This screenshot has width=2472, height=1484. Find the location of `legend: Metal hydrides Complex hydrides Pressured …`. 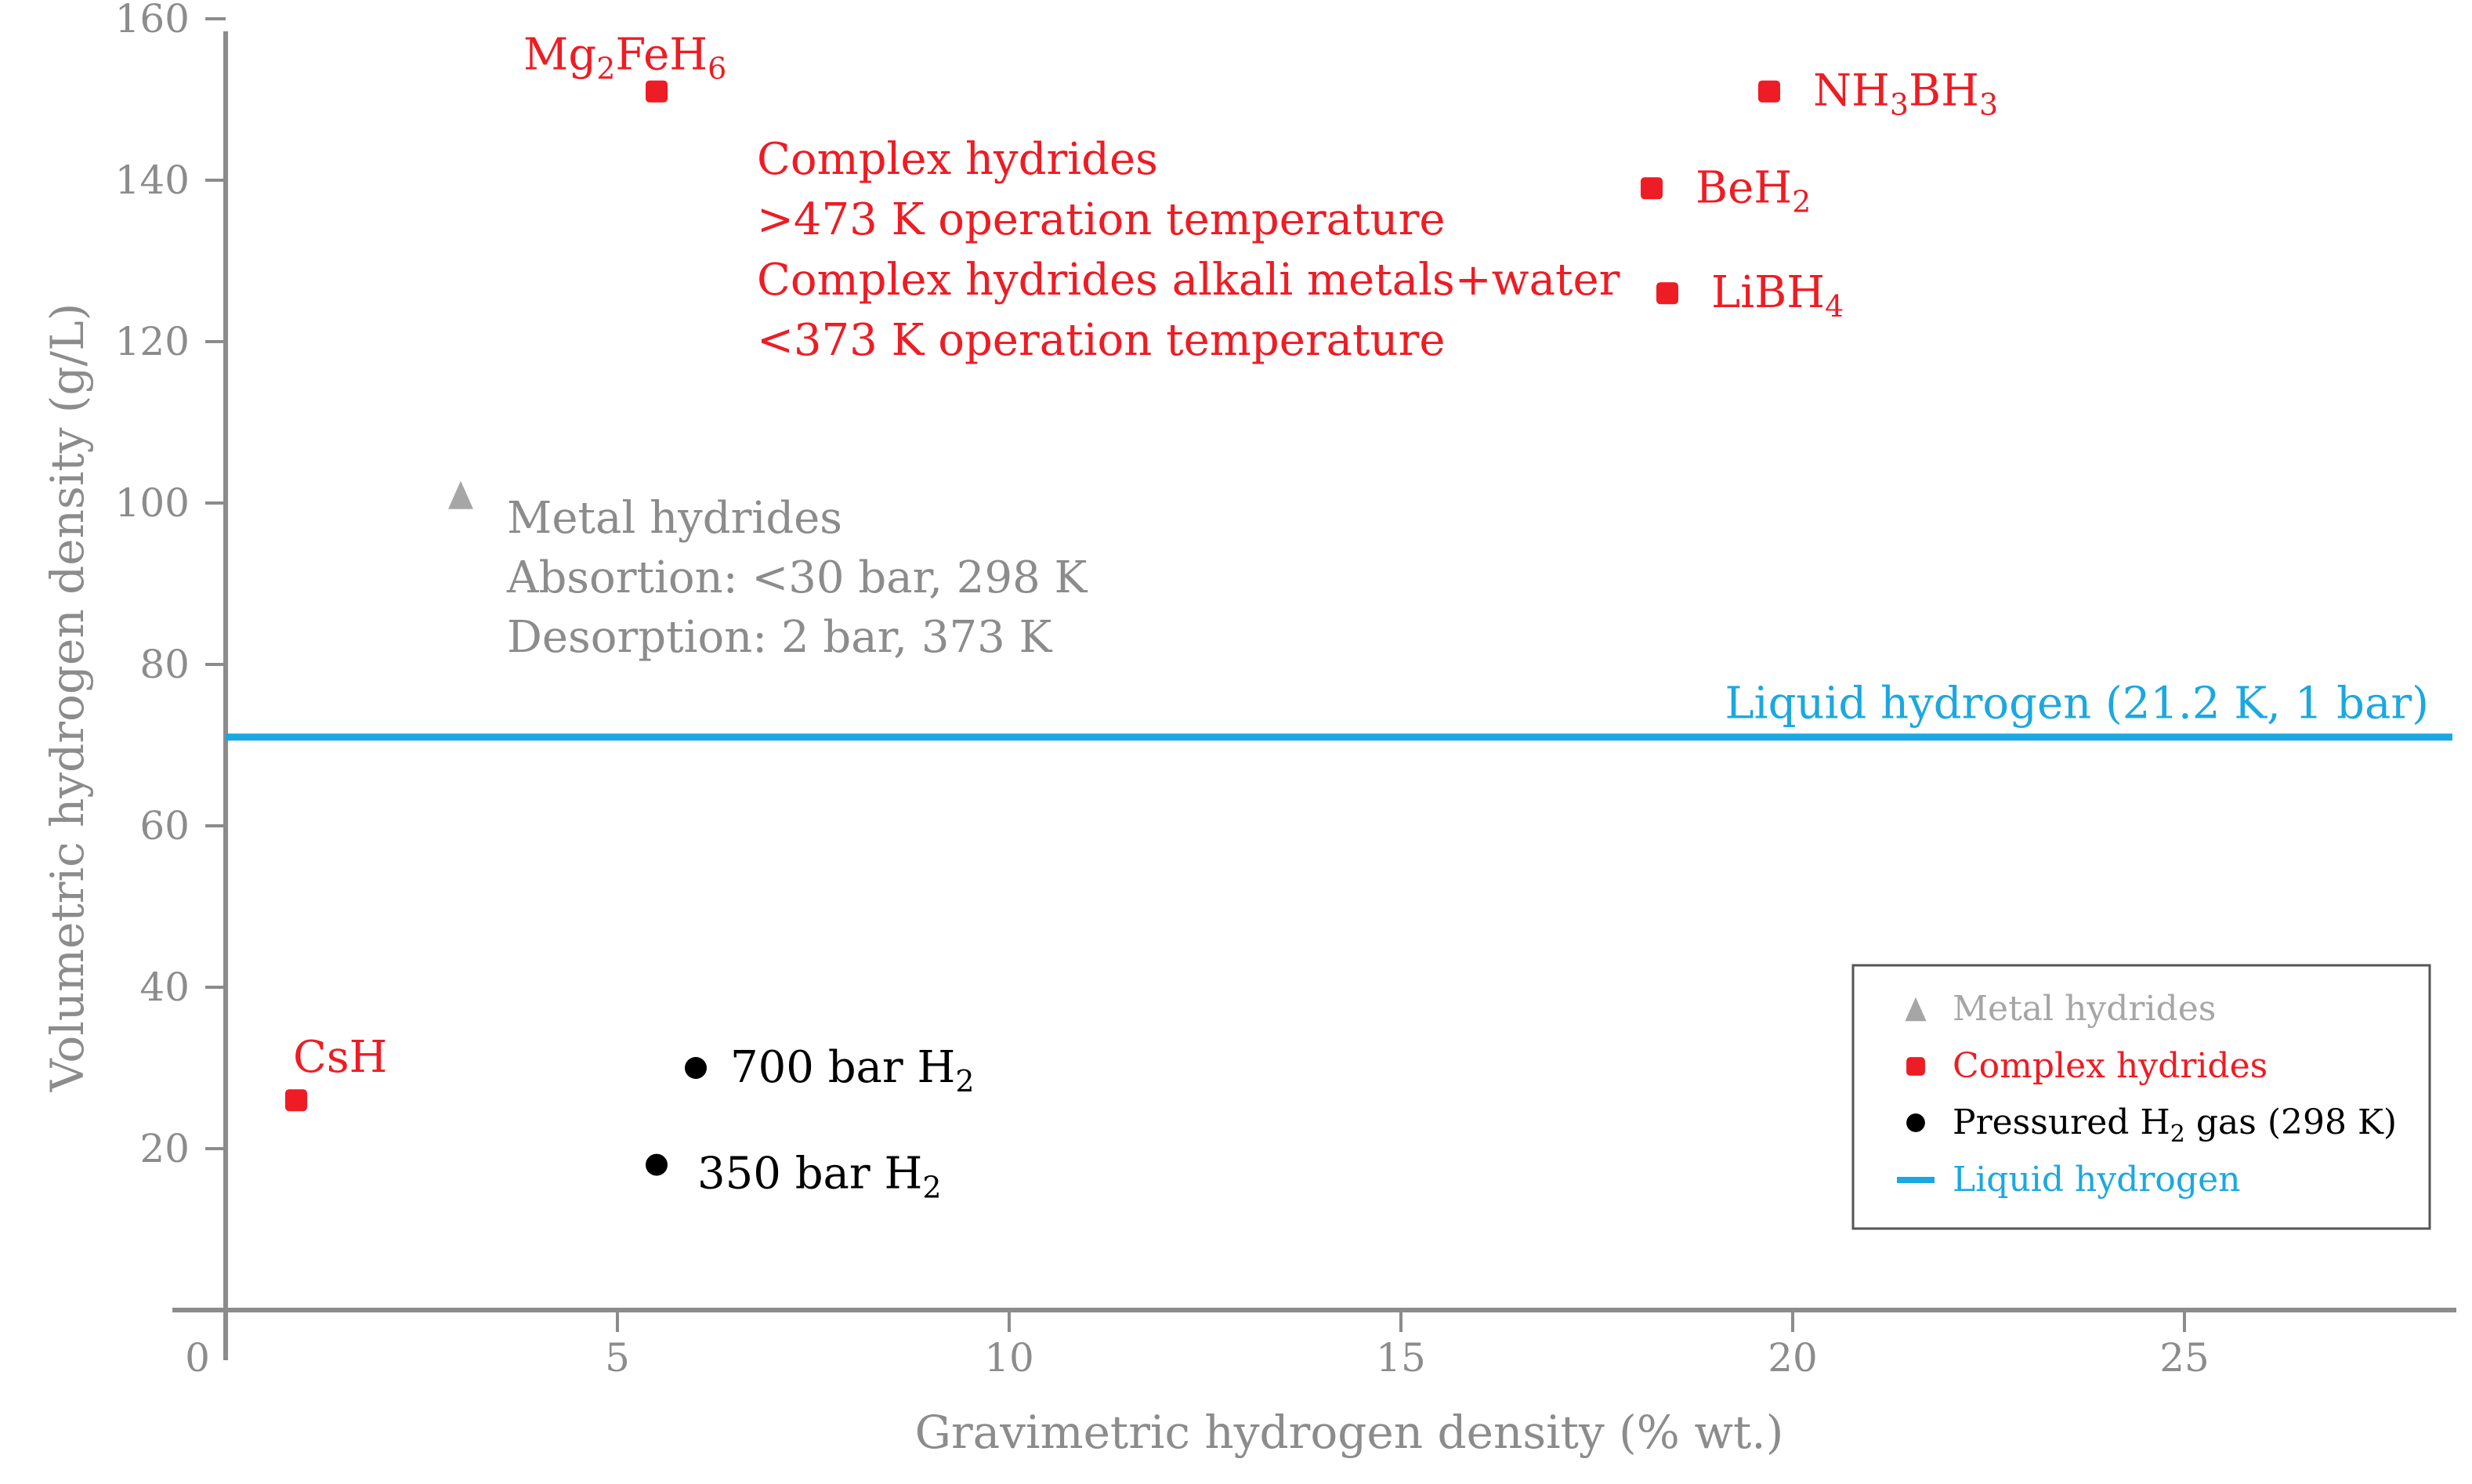

legend: Metal hydrides Complex hydrides Pressured … is located at coordinates (2141, 1097).